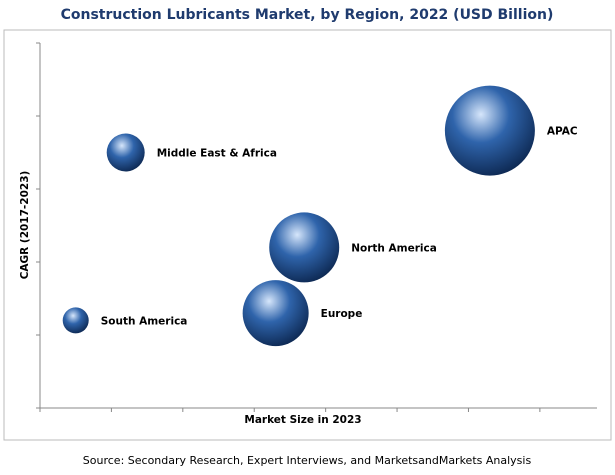 The height and width of the screenshot is (475, 615). I want to click on x-axis-label: Market Size in 2023, so click(302, 420).